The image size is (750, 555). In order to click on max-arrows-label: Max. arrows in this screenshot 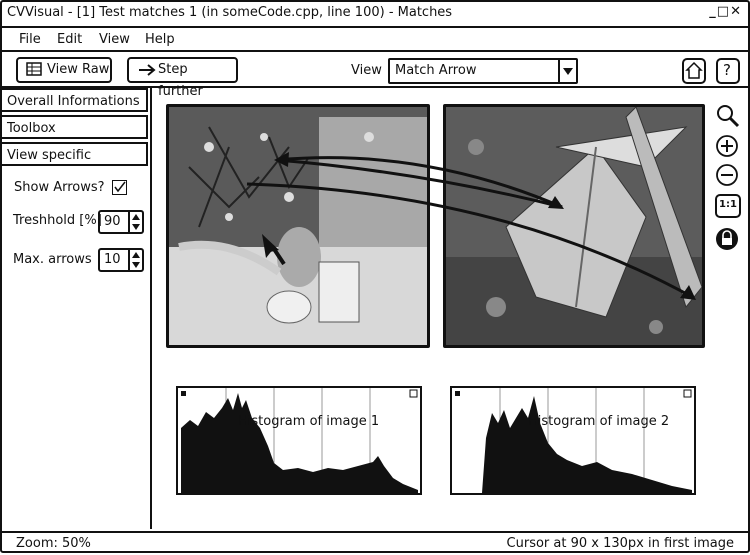, I will do `click(52, 259)`.